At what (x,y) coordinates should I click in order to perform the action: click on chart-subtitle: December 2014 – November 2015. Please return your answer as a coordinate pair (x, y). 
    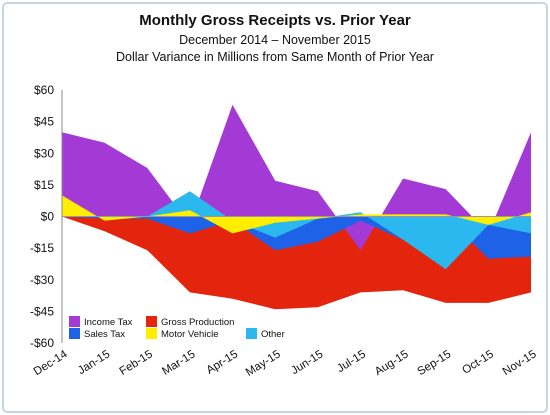
    Looking at the image, I should click on (275, 40).